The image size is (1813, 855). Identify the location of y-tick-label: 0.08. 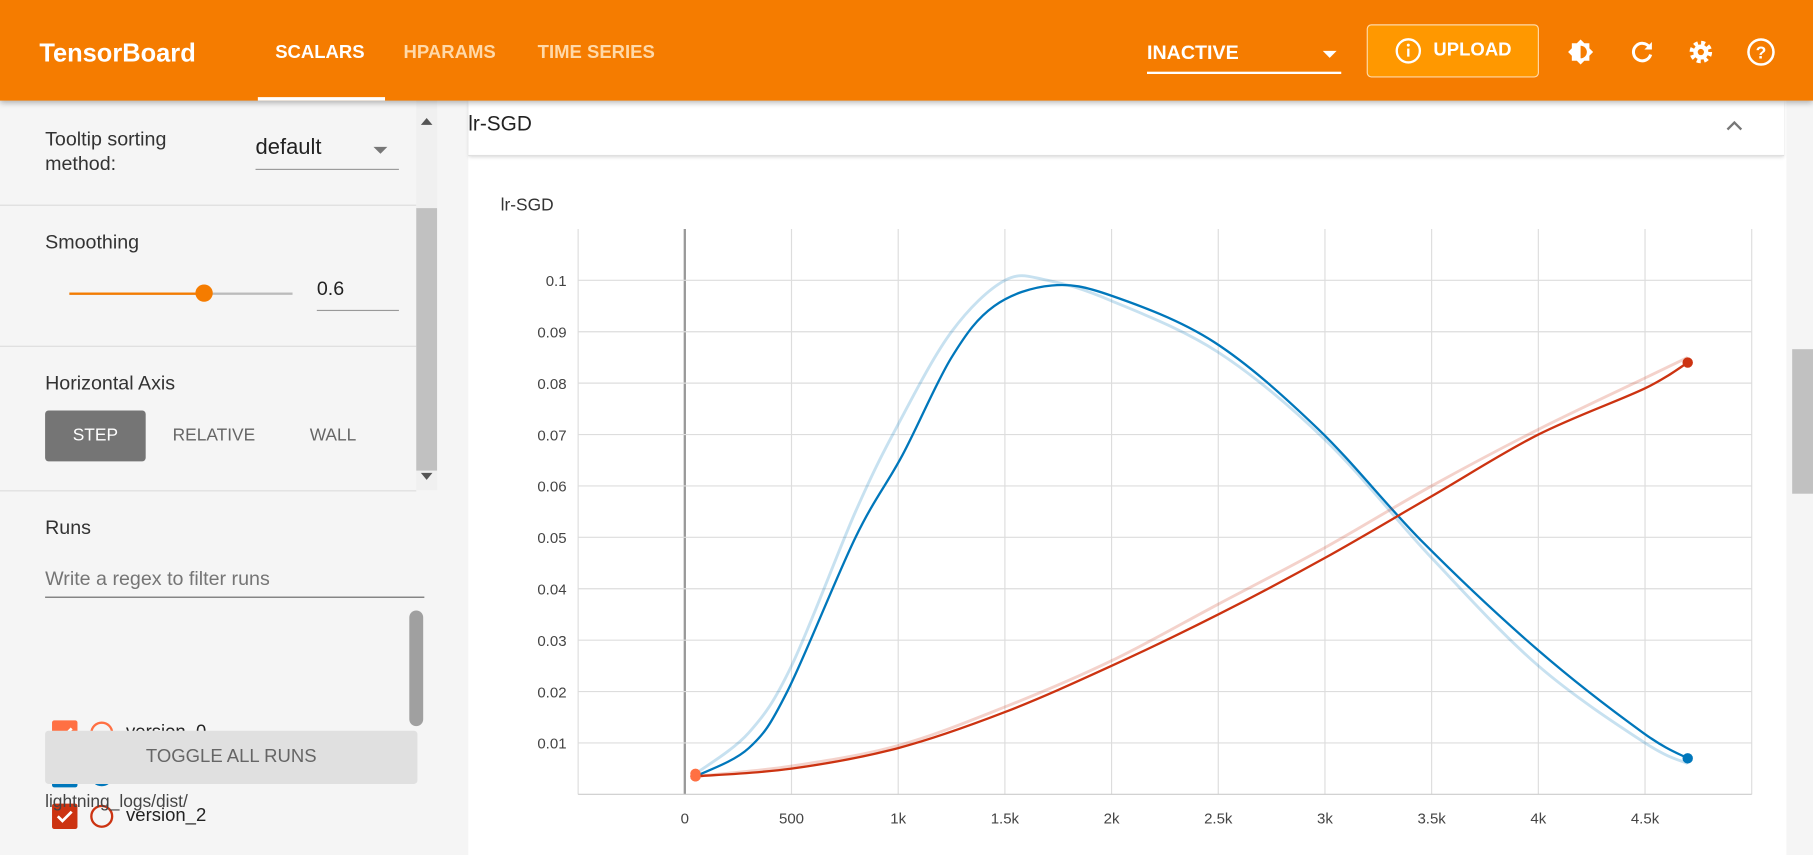
(551, 384).